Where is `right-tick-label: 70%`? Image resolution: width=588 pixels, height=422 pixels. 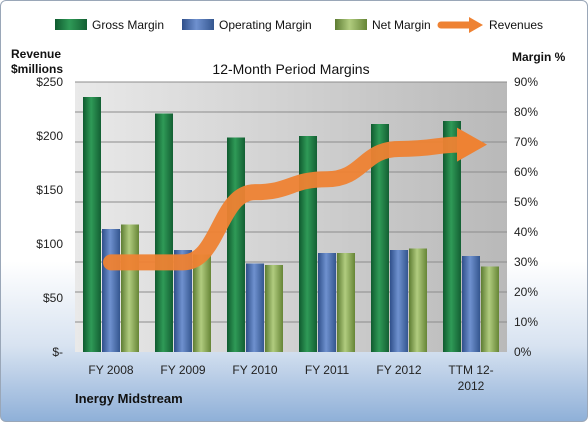
right-tick-label: 70% is located at coordinates (526, 142).